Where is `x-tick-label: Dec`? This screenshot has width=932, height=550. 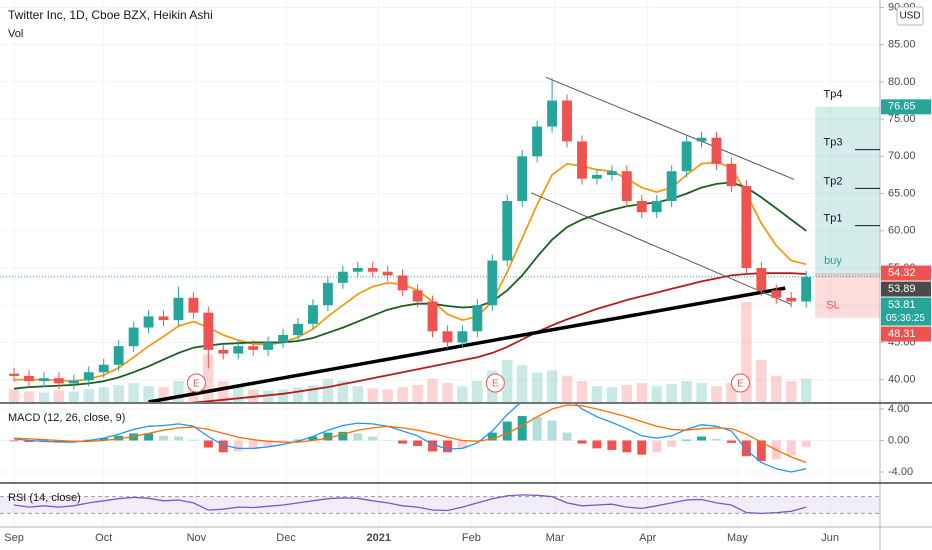
x-tick-label: Dec is located at coordinates (286, 538).